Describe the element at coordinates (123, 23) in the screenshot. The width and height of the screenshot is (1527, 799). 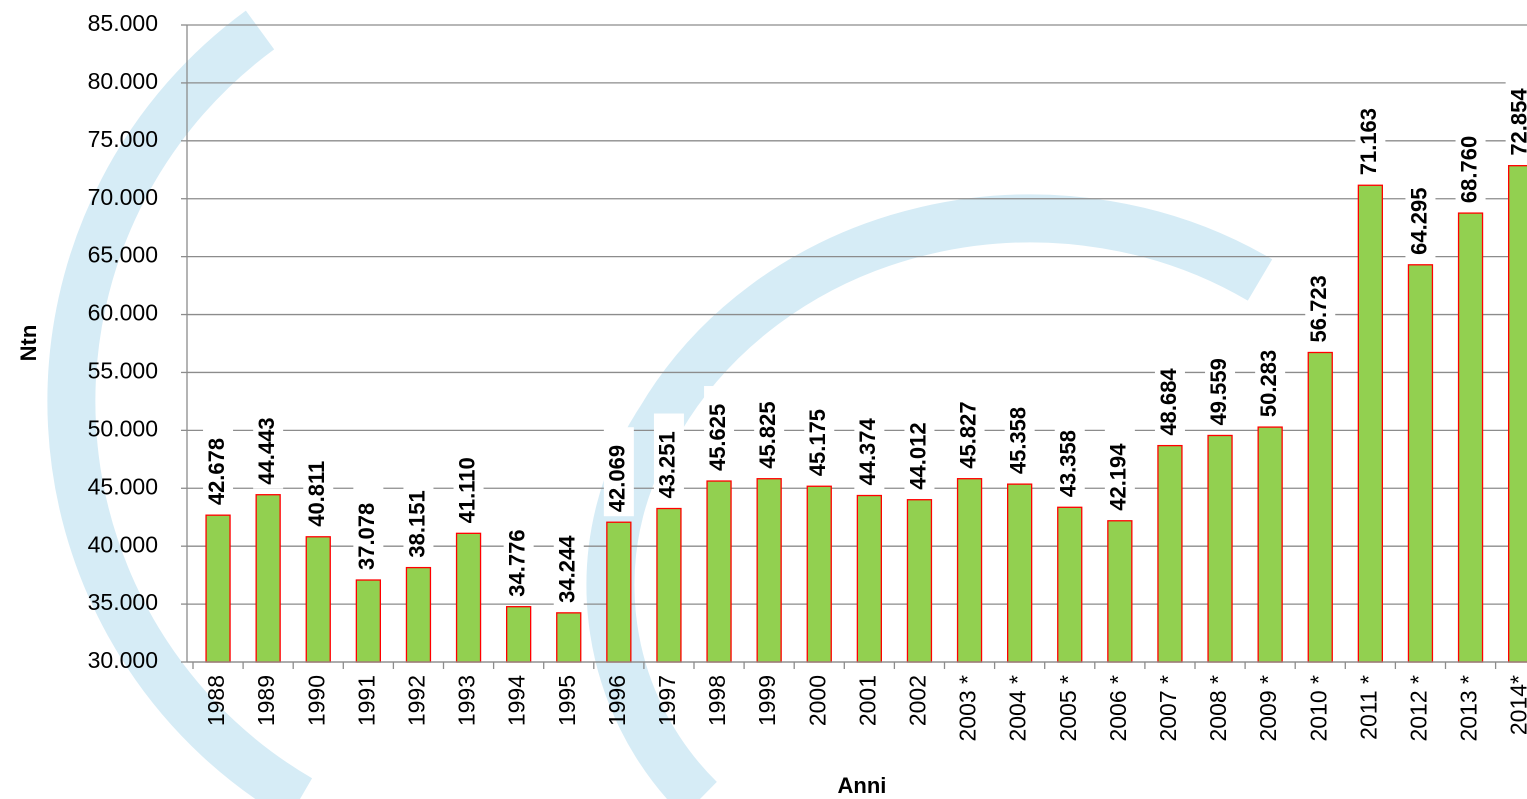
I see `y-tick-label: 85.000` at that location.